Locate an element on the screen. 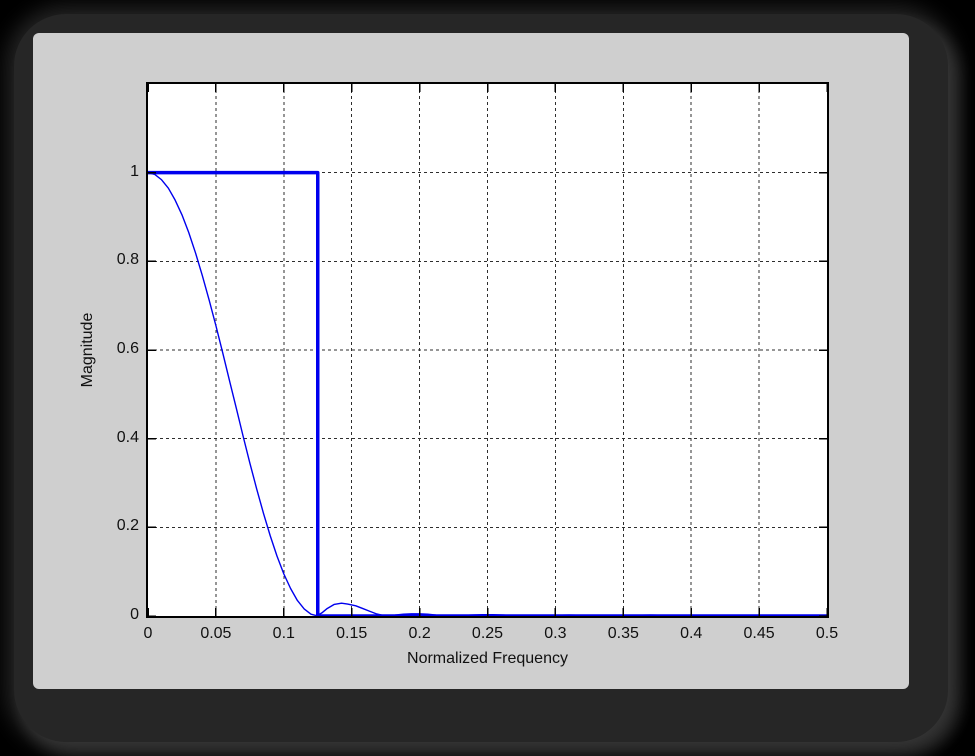 This screenshot has height=756, width=975. y-tick-label: 1 is located at coordinates (134, 171).